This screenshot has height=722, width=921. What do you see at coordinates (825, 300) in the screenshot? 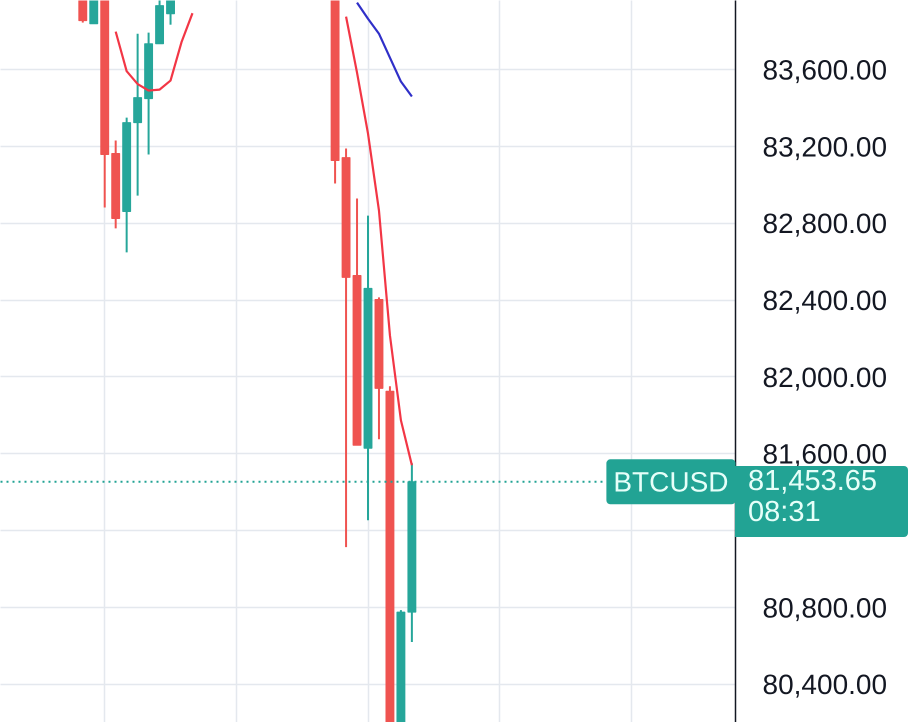
I see `y-tick-label: 82,400.00` at bounding box center [825, 300].